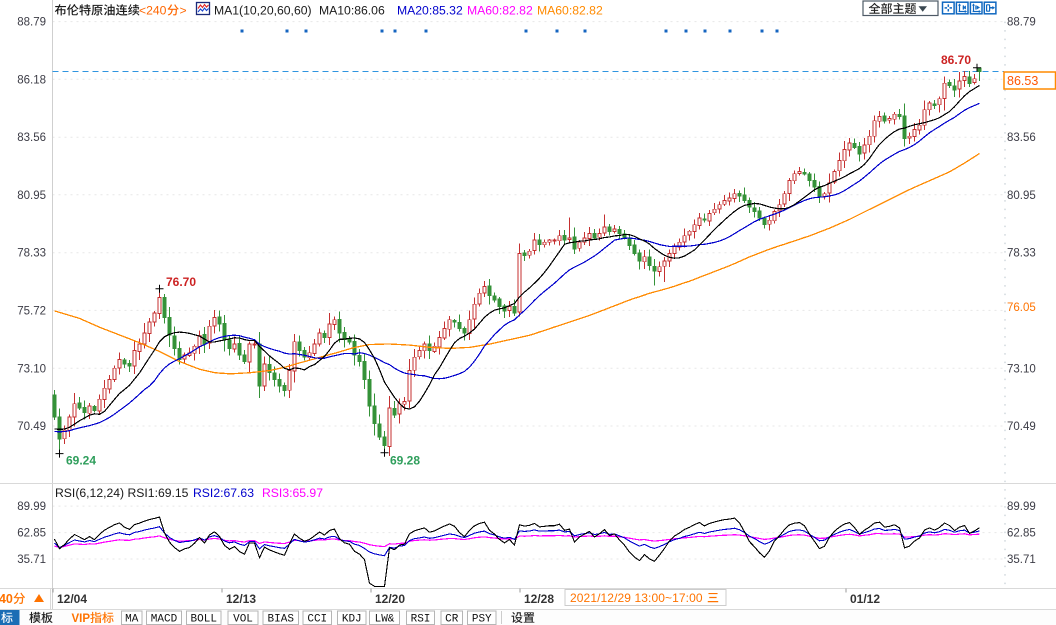  I want to click on svg-text: 76.70, so click(181, 282).